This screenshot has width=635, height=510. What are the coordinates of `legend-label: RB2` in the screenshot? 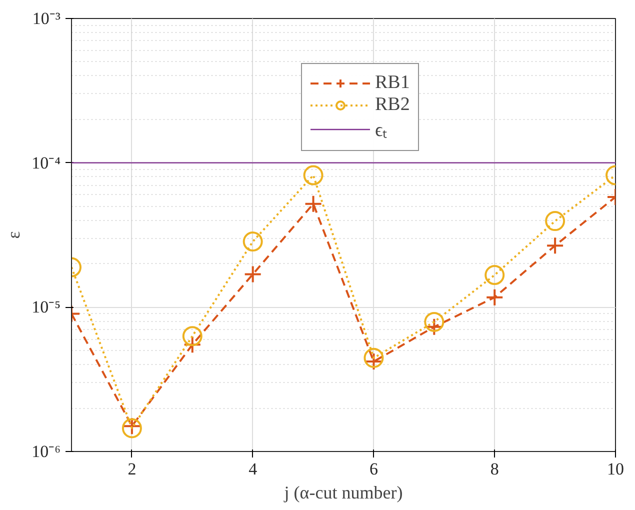 It's located at (392, 105).